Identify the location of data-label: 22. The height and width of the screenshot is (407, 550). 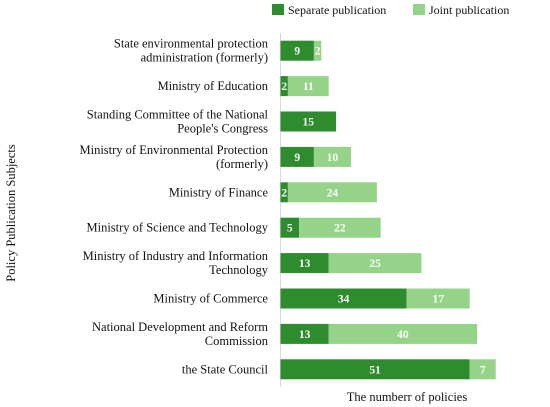
(340, 229).